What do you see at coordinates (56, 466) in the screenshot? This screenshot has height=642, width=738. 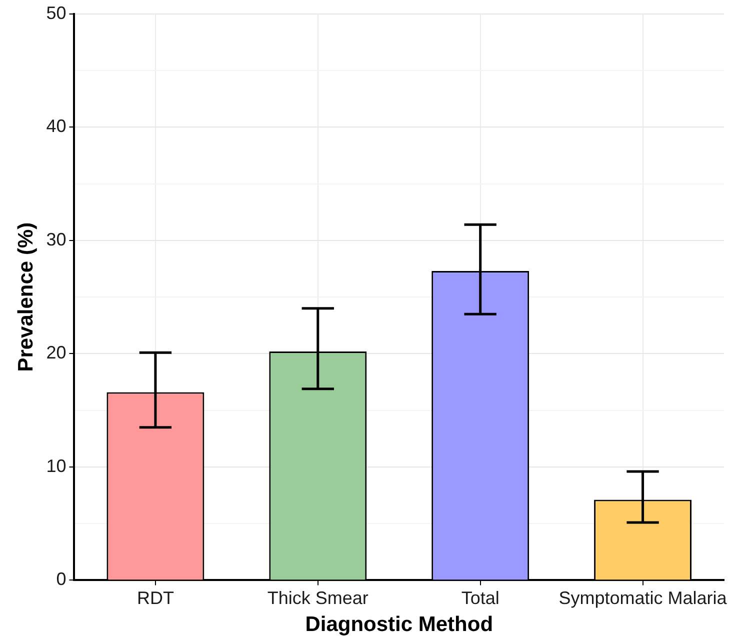 I see `y-tick-label: 10` at bounding box center [56, 466].